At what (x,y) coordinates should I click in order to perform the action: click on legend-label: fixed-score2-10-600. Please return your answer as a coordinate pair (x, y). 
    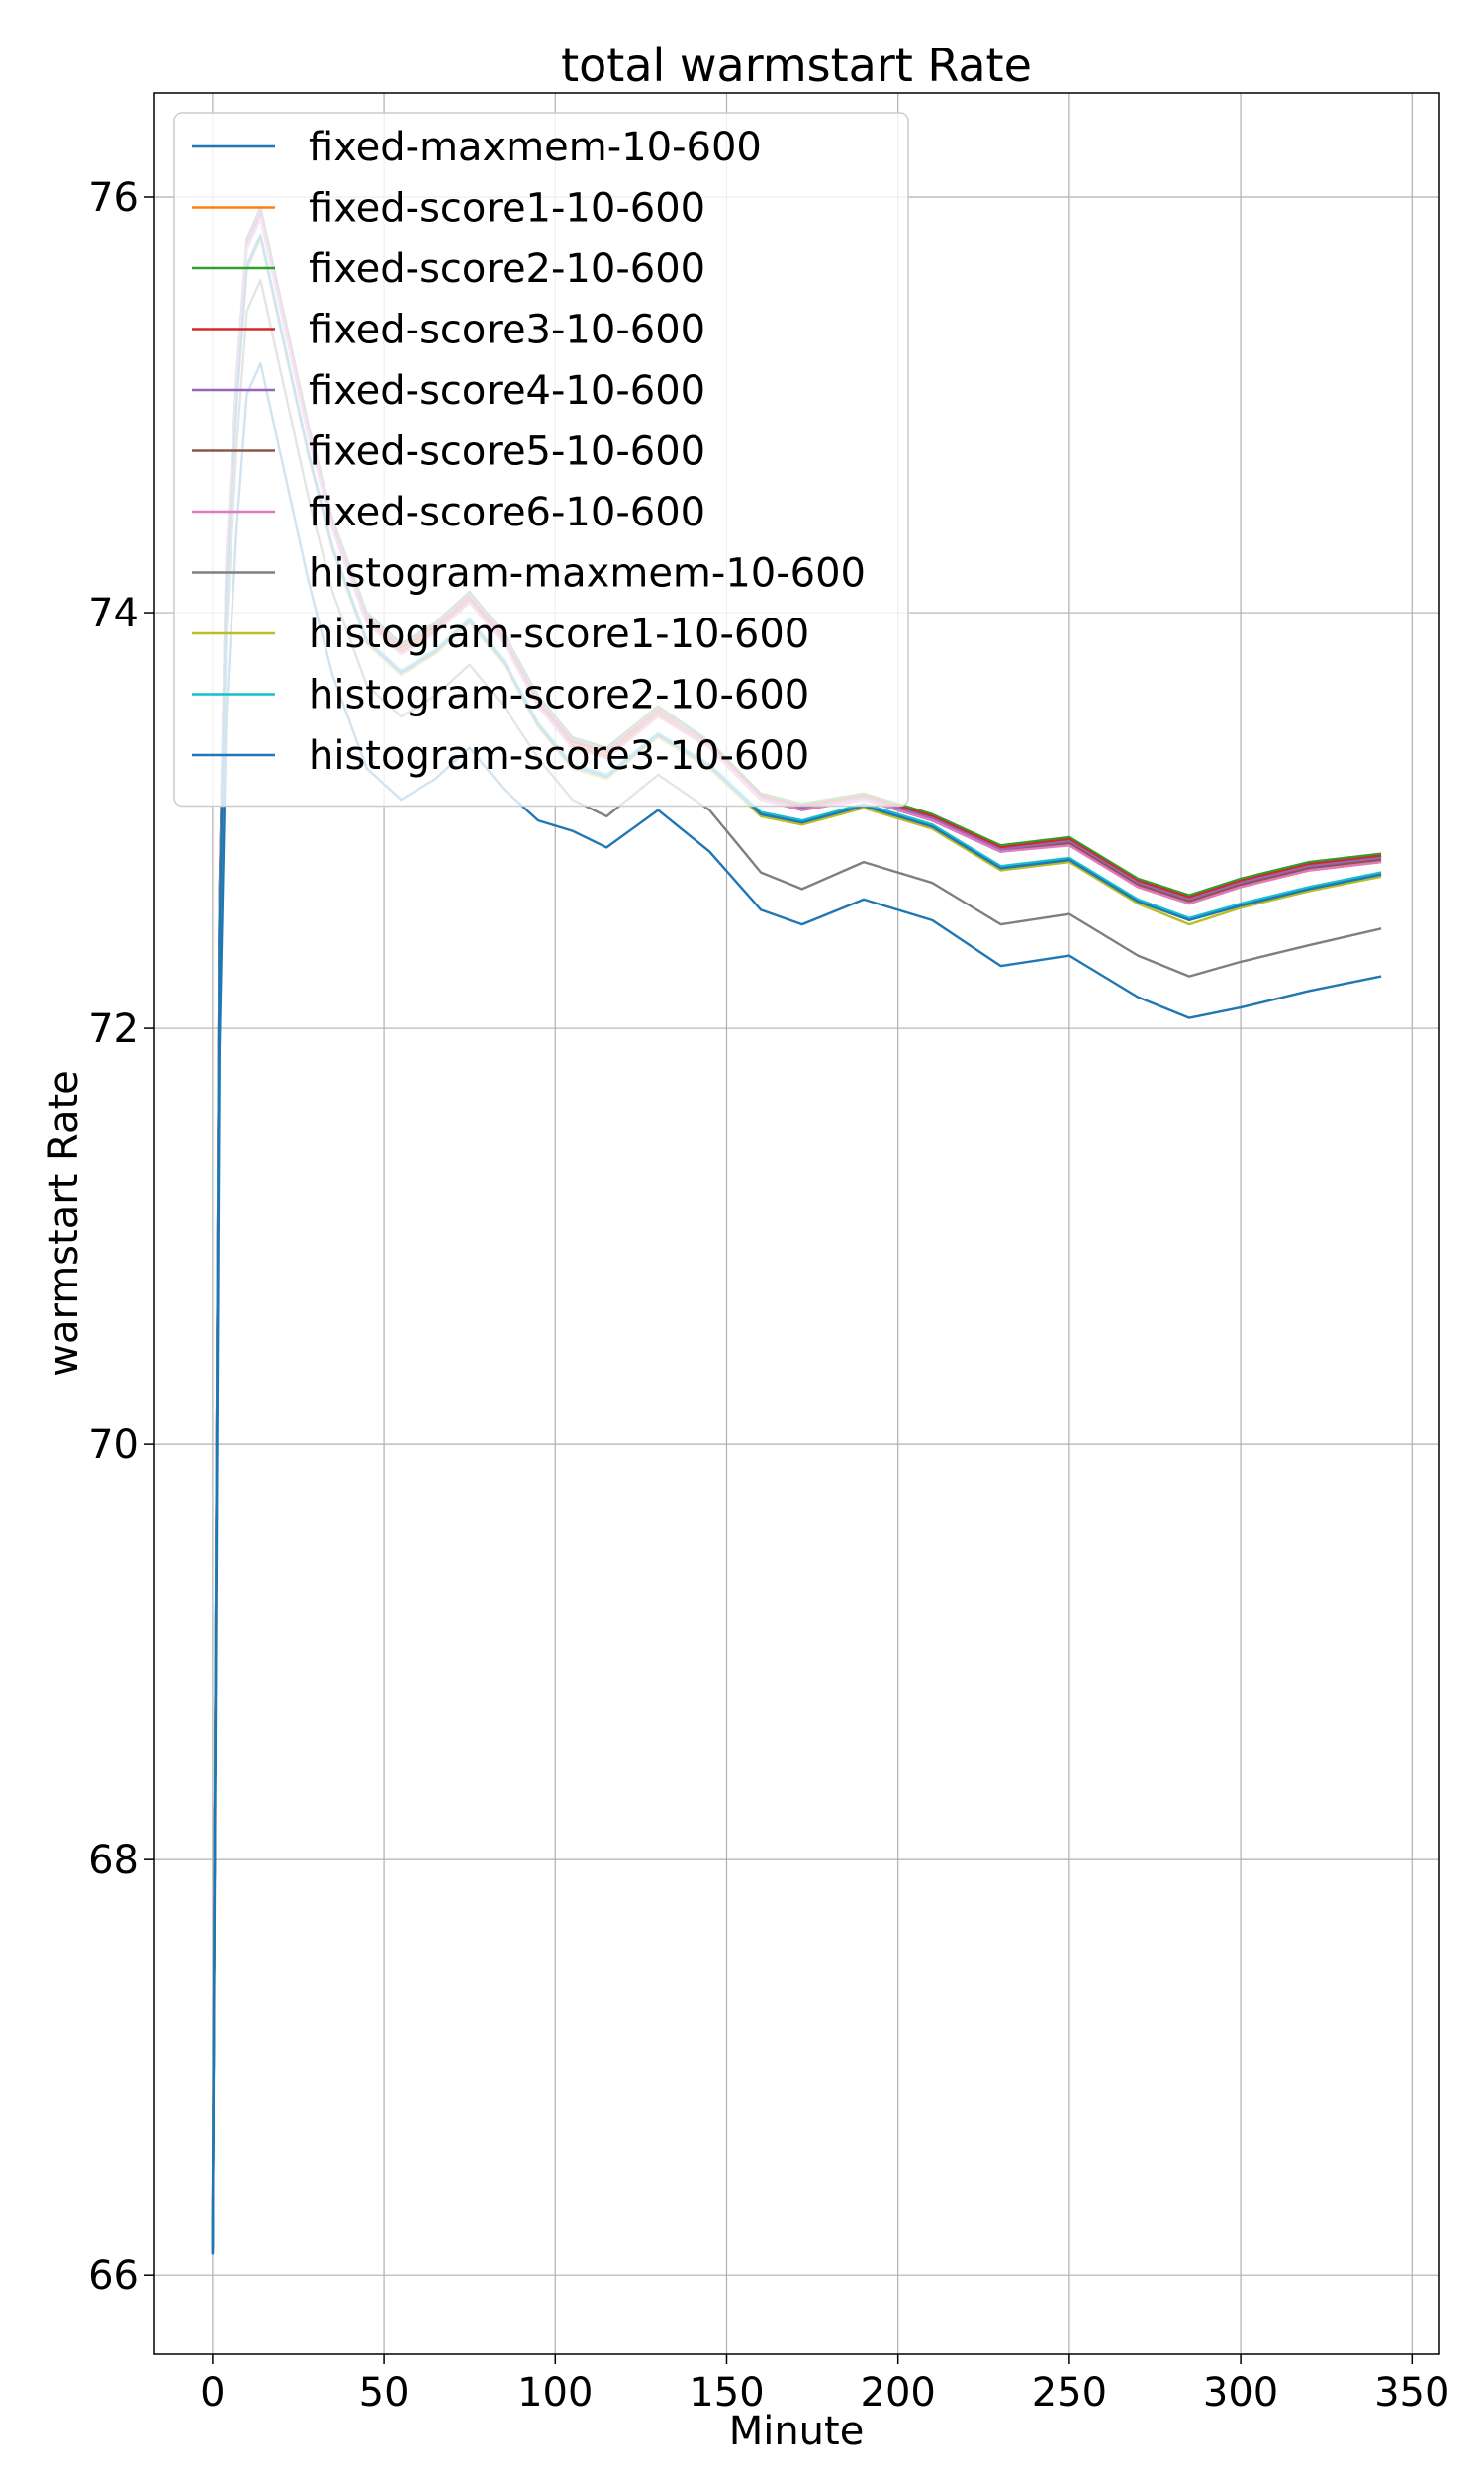
    Looking at the image, I should click on (507, 269).